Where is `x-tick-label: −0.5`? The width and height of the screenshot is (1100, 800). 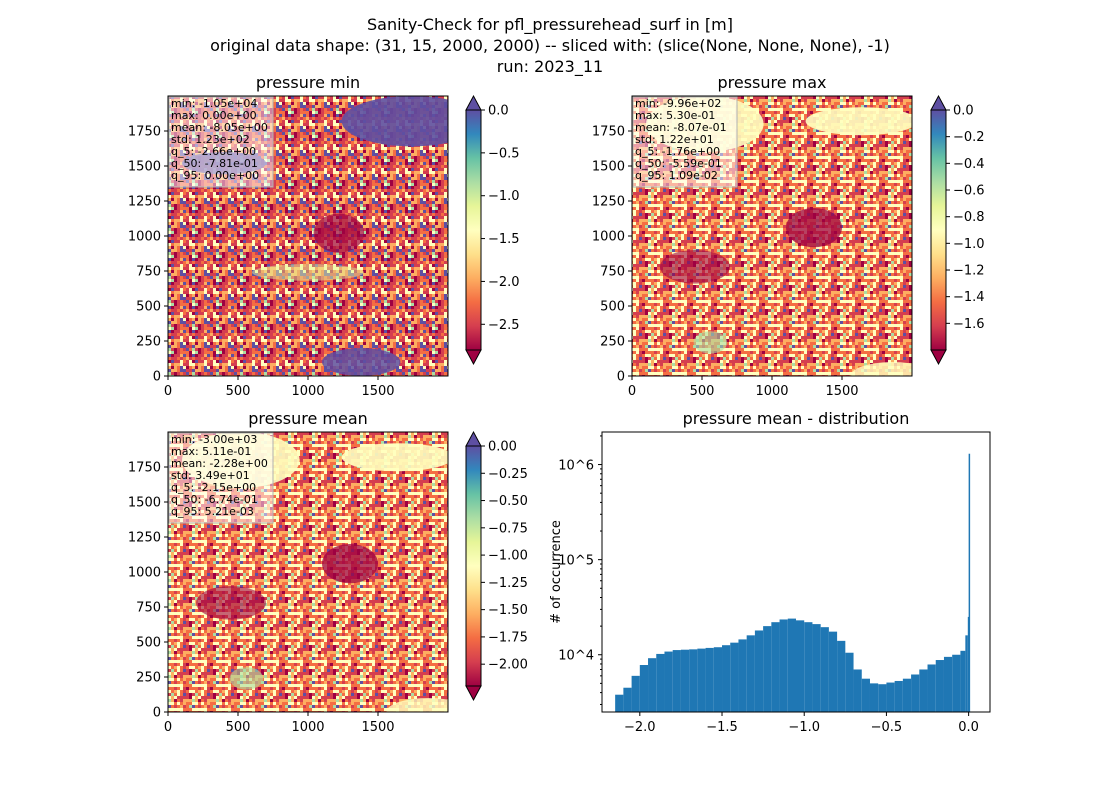 x-tick-label: −0.5 is located at coordinates (887, 727).